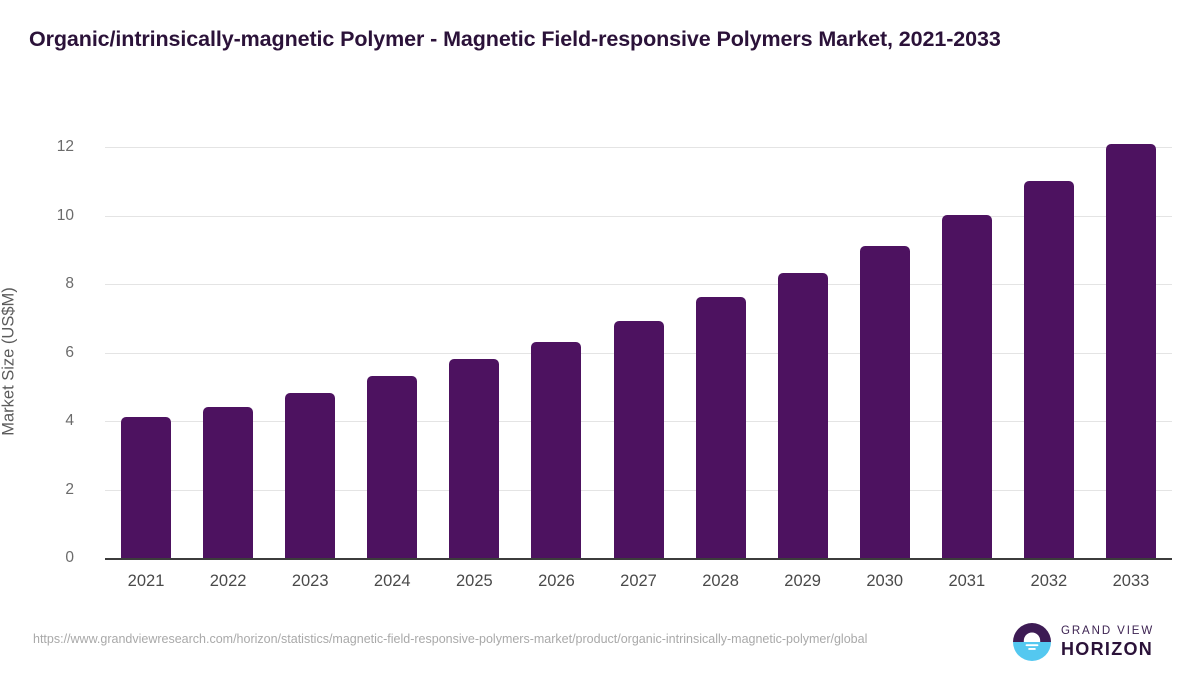 This screenshot has height=675, width=1200. What do you see at coordinates (69, 557) in the screenshot?
I see `y-tick-label: 0` at bounding box center [69, 557].